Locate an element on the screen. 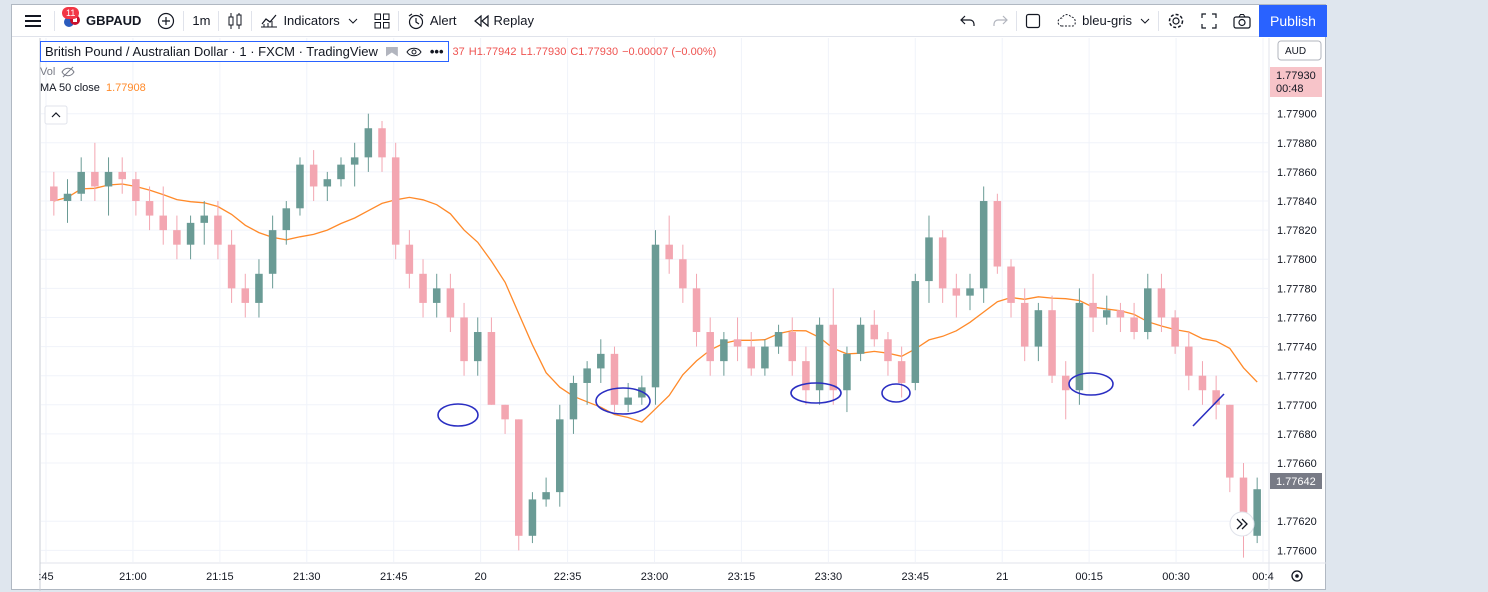 Image resolution: width=1488 pixels, height=592 pixels. layout-menu-button: bleu-gris is located at coordinates (1103, 21).